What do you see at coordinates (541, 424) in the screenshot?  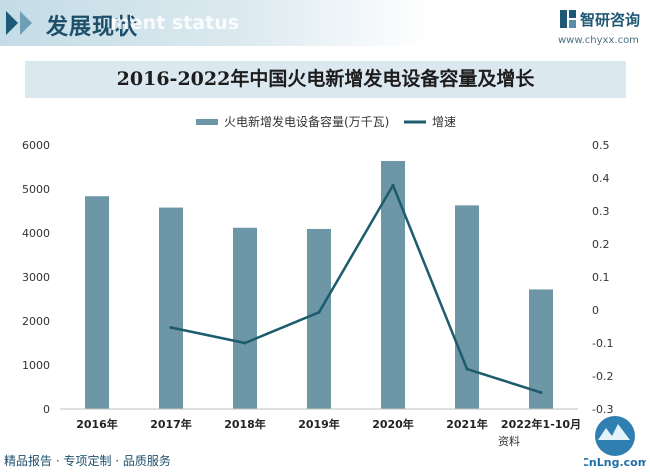 I see `x-tick-label: 2022年1-10月` at bounding box center [541, 424].